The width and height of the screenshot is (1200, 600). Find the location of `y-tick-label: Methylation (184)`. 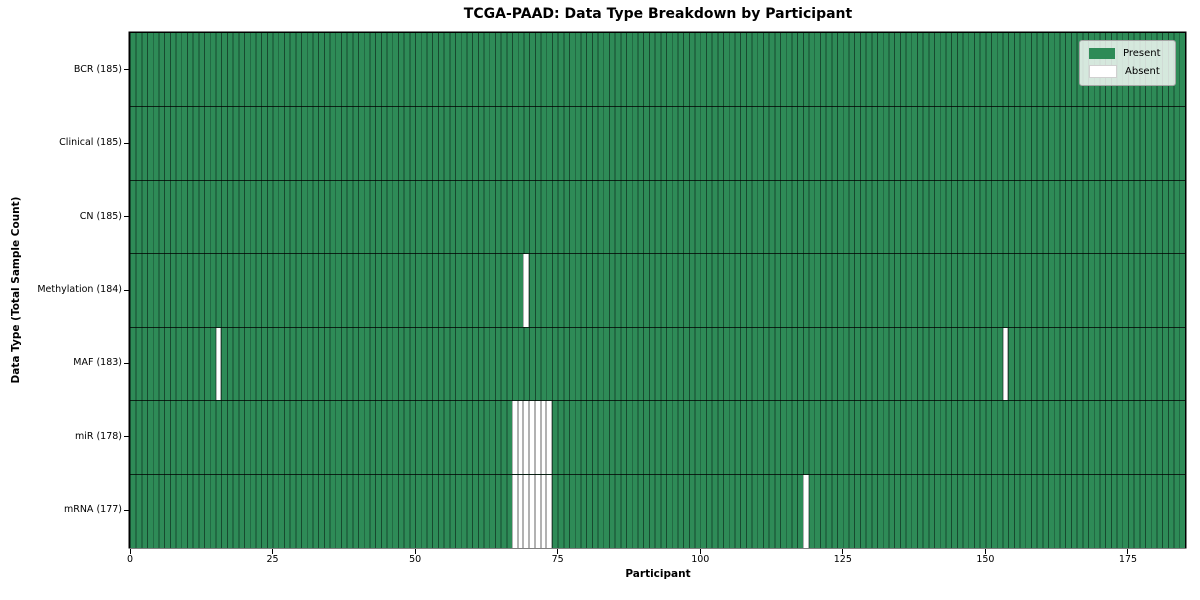

y-tick-label: Methylation (184) is located at coordinates (79, 289).